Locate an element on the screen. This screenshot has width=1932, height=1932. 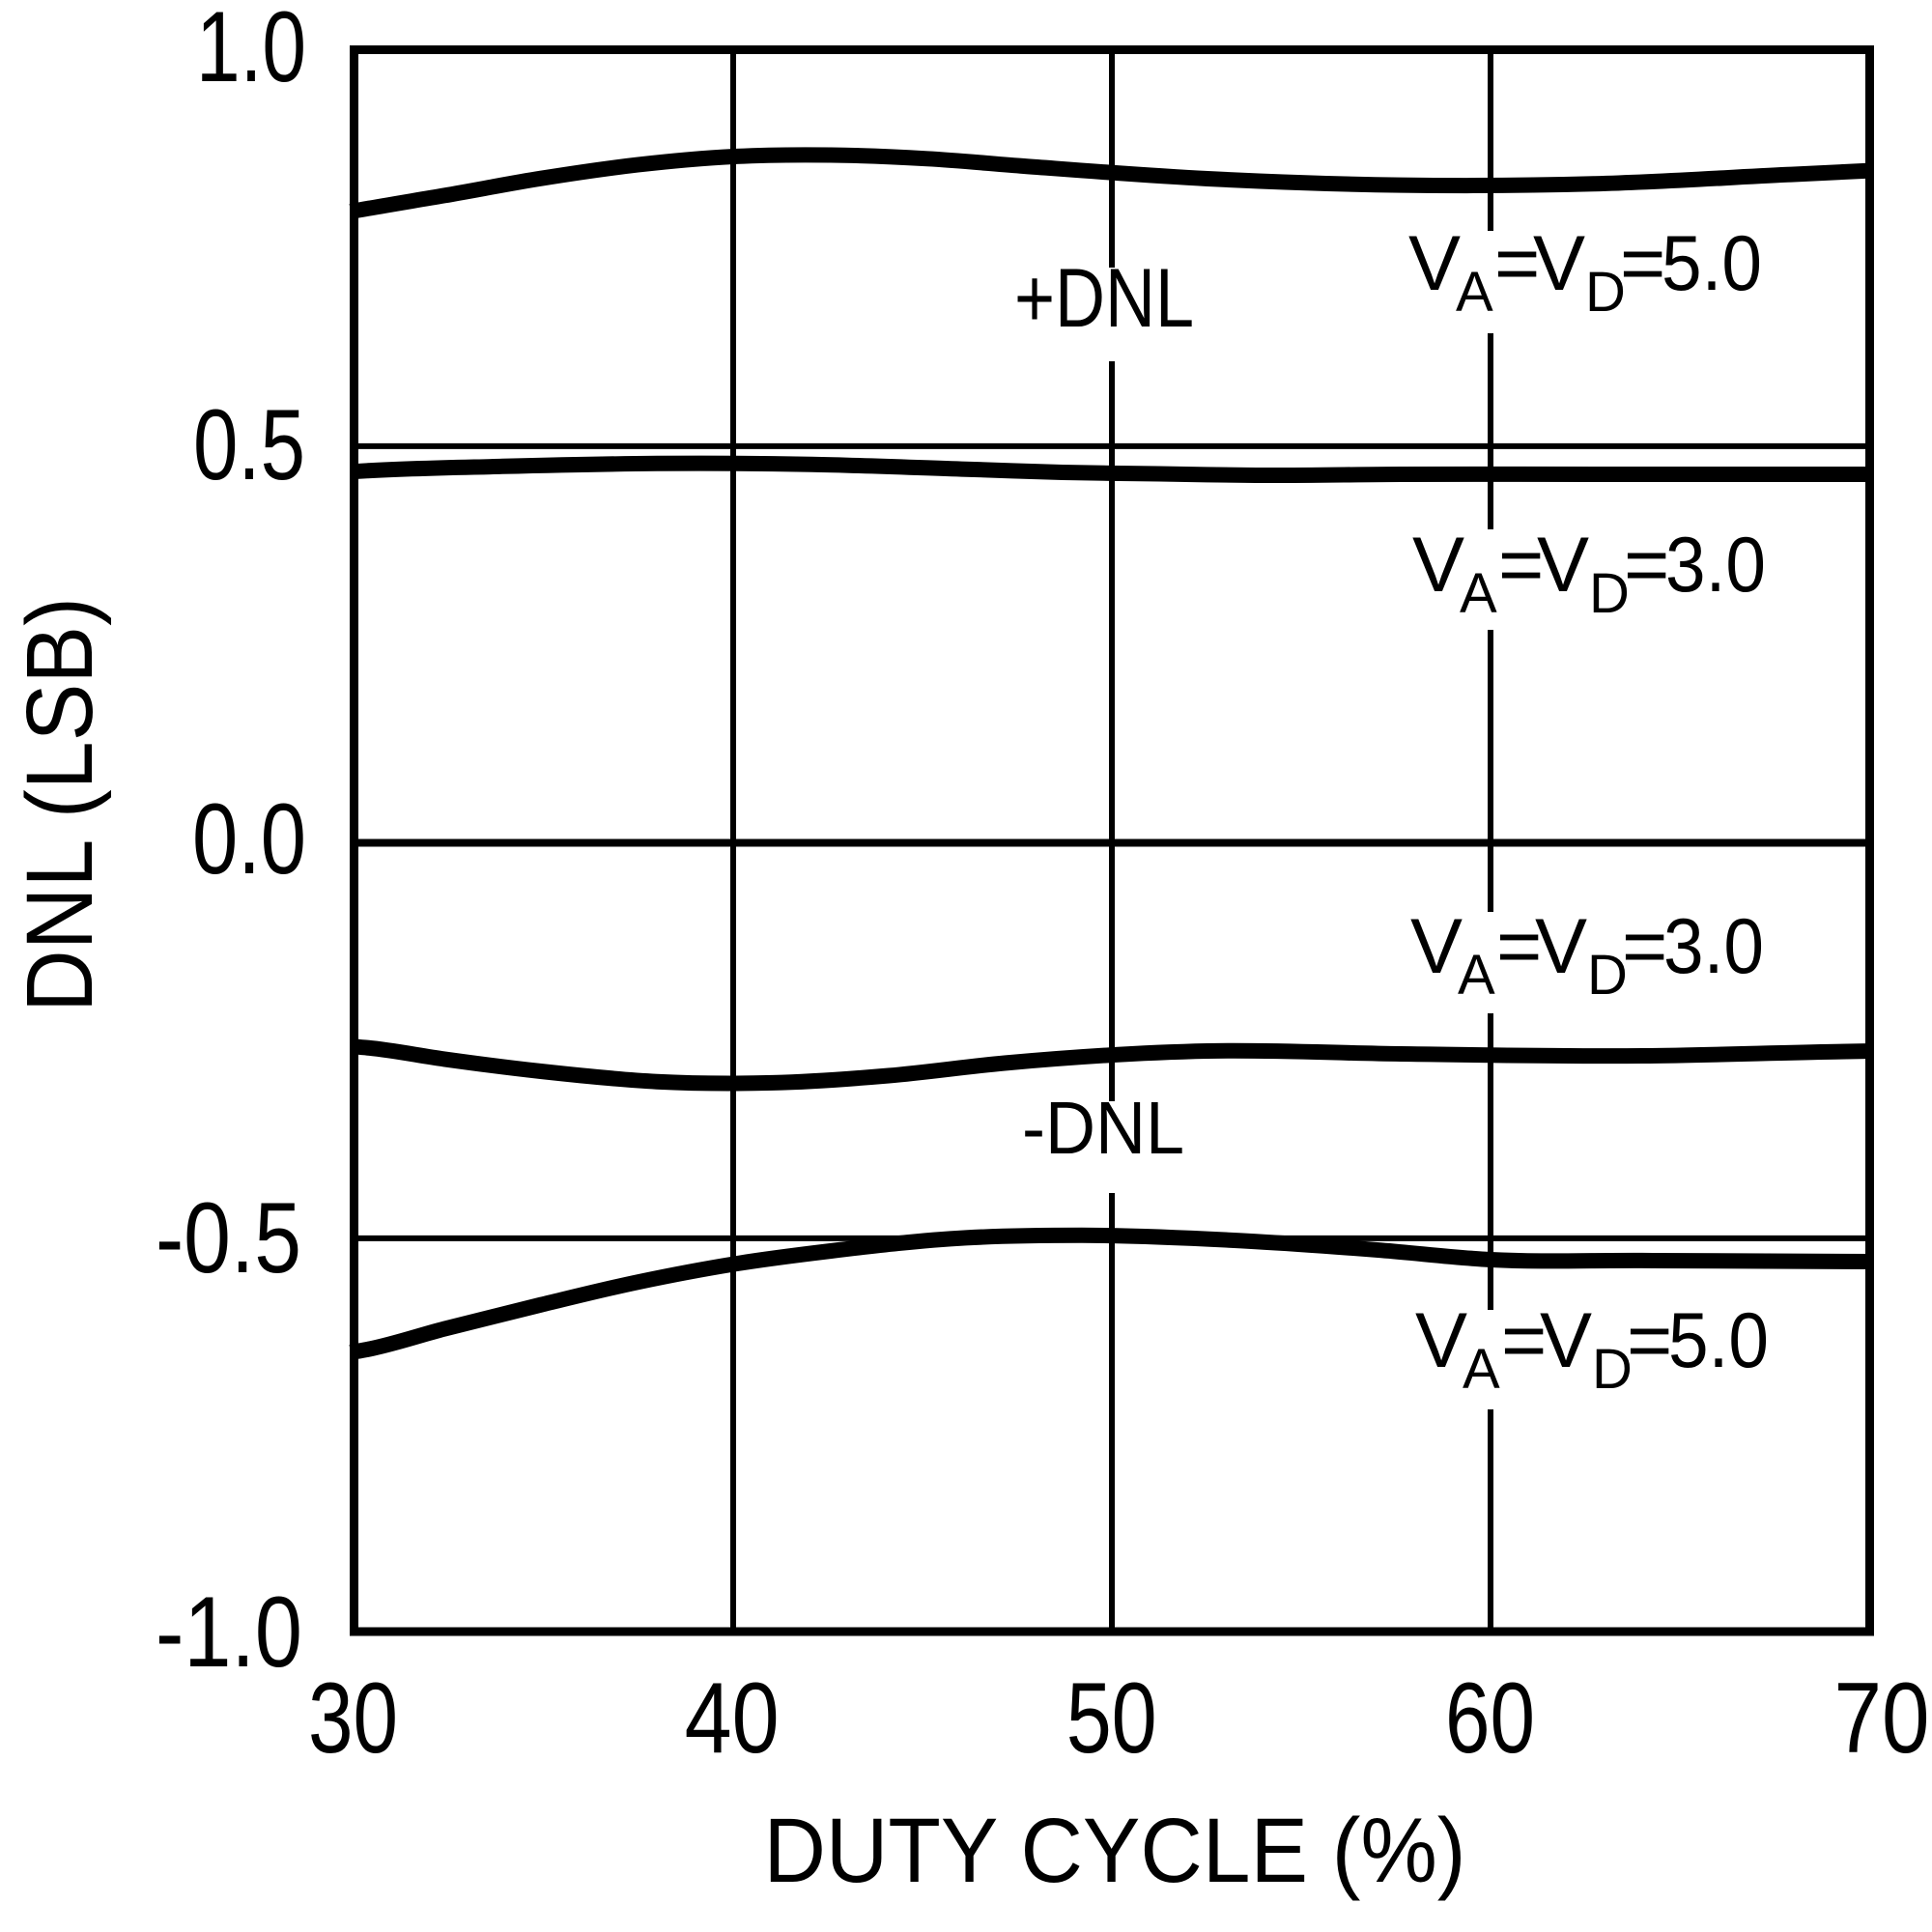
svg-text: 0.0 is located at coordinates (249, 839).